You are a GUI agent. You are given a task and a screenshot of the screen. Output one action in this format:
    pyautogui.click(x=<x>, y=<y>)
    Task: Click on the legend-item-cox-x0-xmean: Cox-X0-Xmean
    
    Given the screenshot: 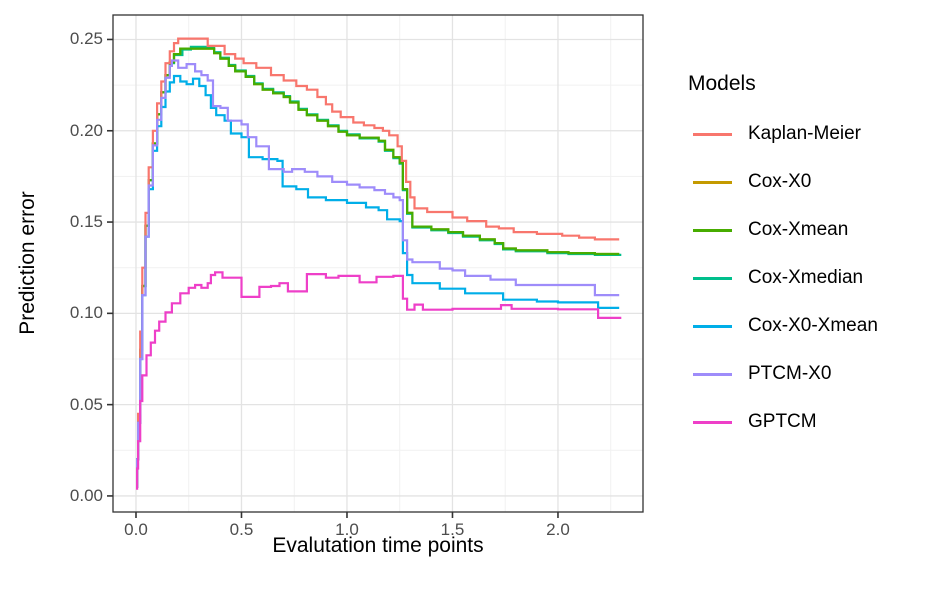 What is the action you would take?
    pyautogui.click(x=813, y=326)
    